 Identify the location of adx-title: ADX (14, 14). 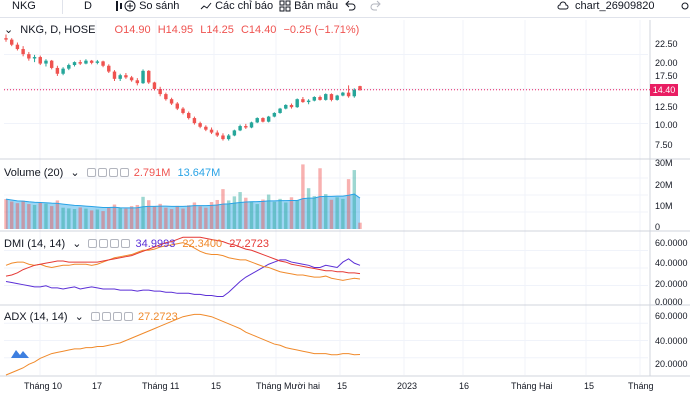
(36, 317).